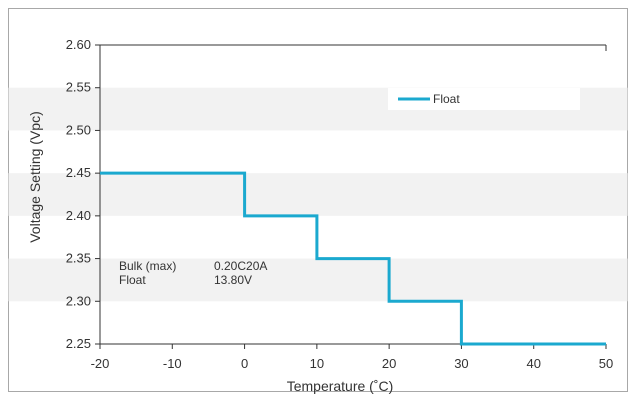 Image resolution: width=636 pixels, height=400 pixels. Describe the element at coordinates (78, 258) in the screenshot. I see `y-tick-label-5: 2.35` at that location.